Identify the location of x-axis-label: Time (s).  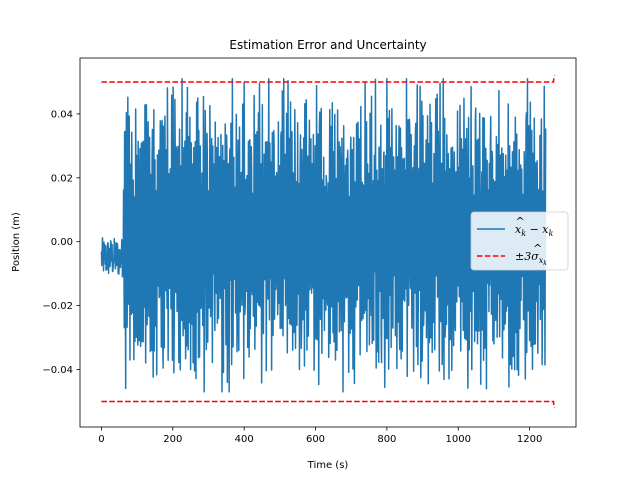
(328, 465).